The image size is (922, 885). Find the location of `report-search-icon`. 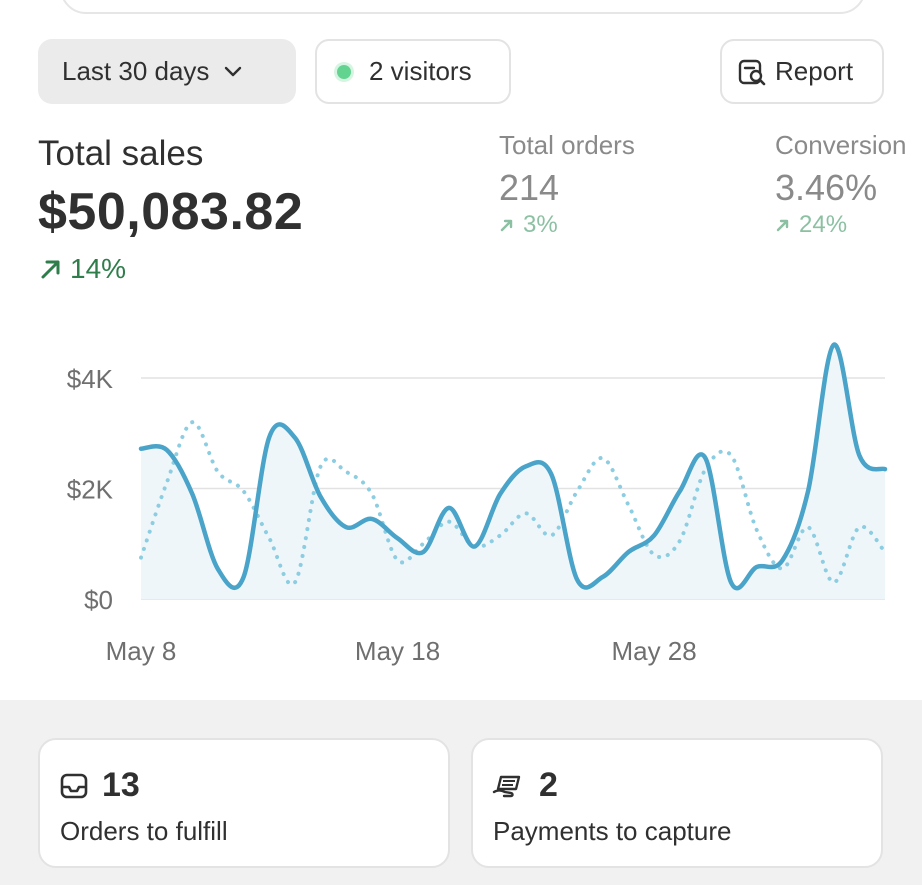

report-search-icon is located at coordinates (756, 72).